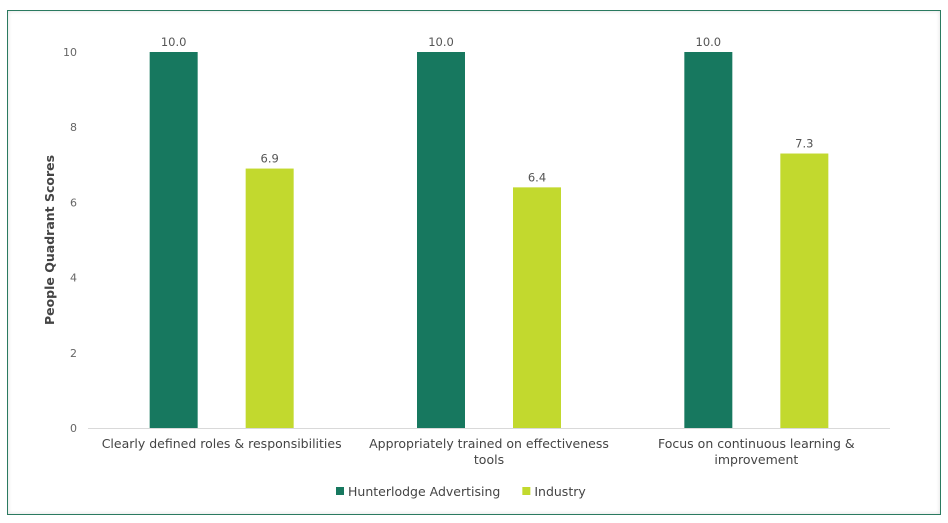 The width and height of the screenshot is (948, 523). Describe the element at coordinates (804, 144) in the screenshot. I see `data-label: 7.3` at that location.